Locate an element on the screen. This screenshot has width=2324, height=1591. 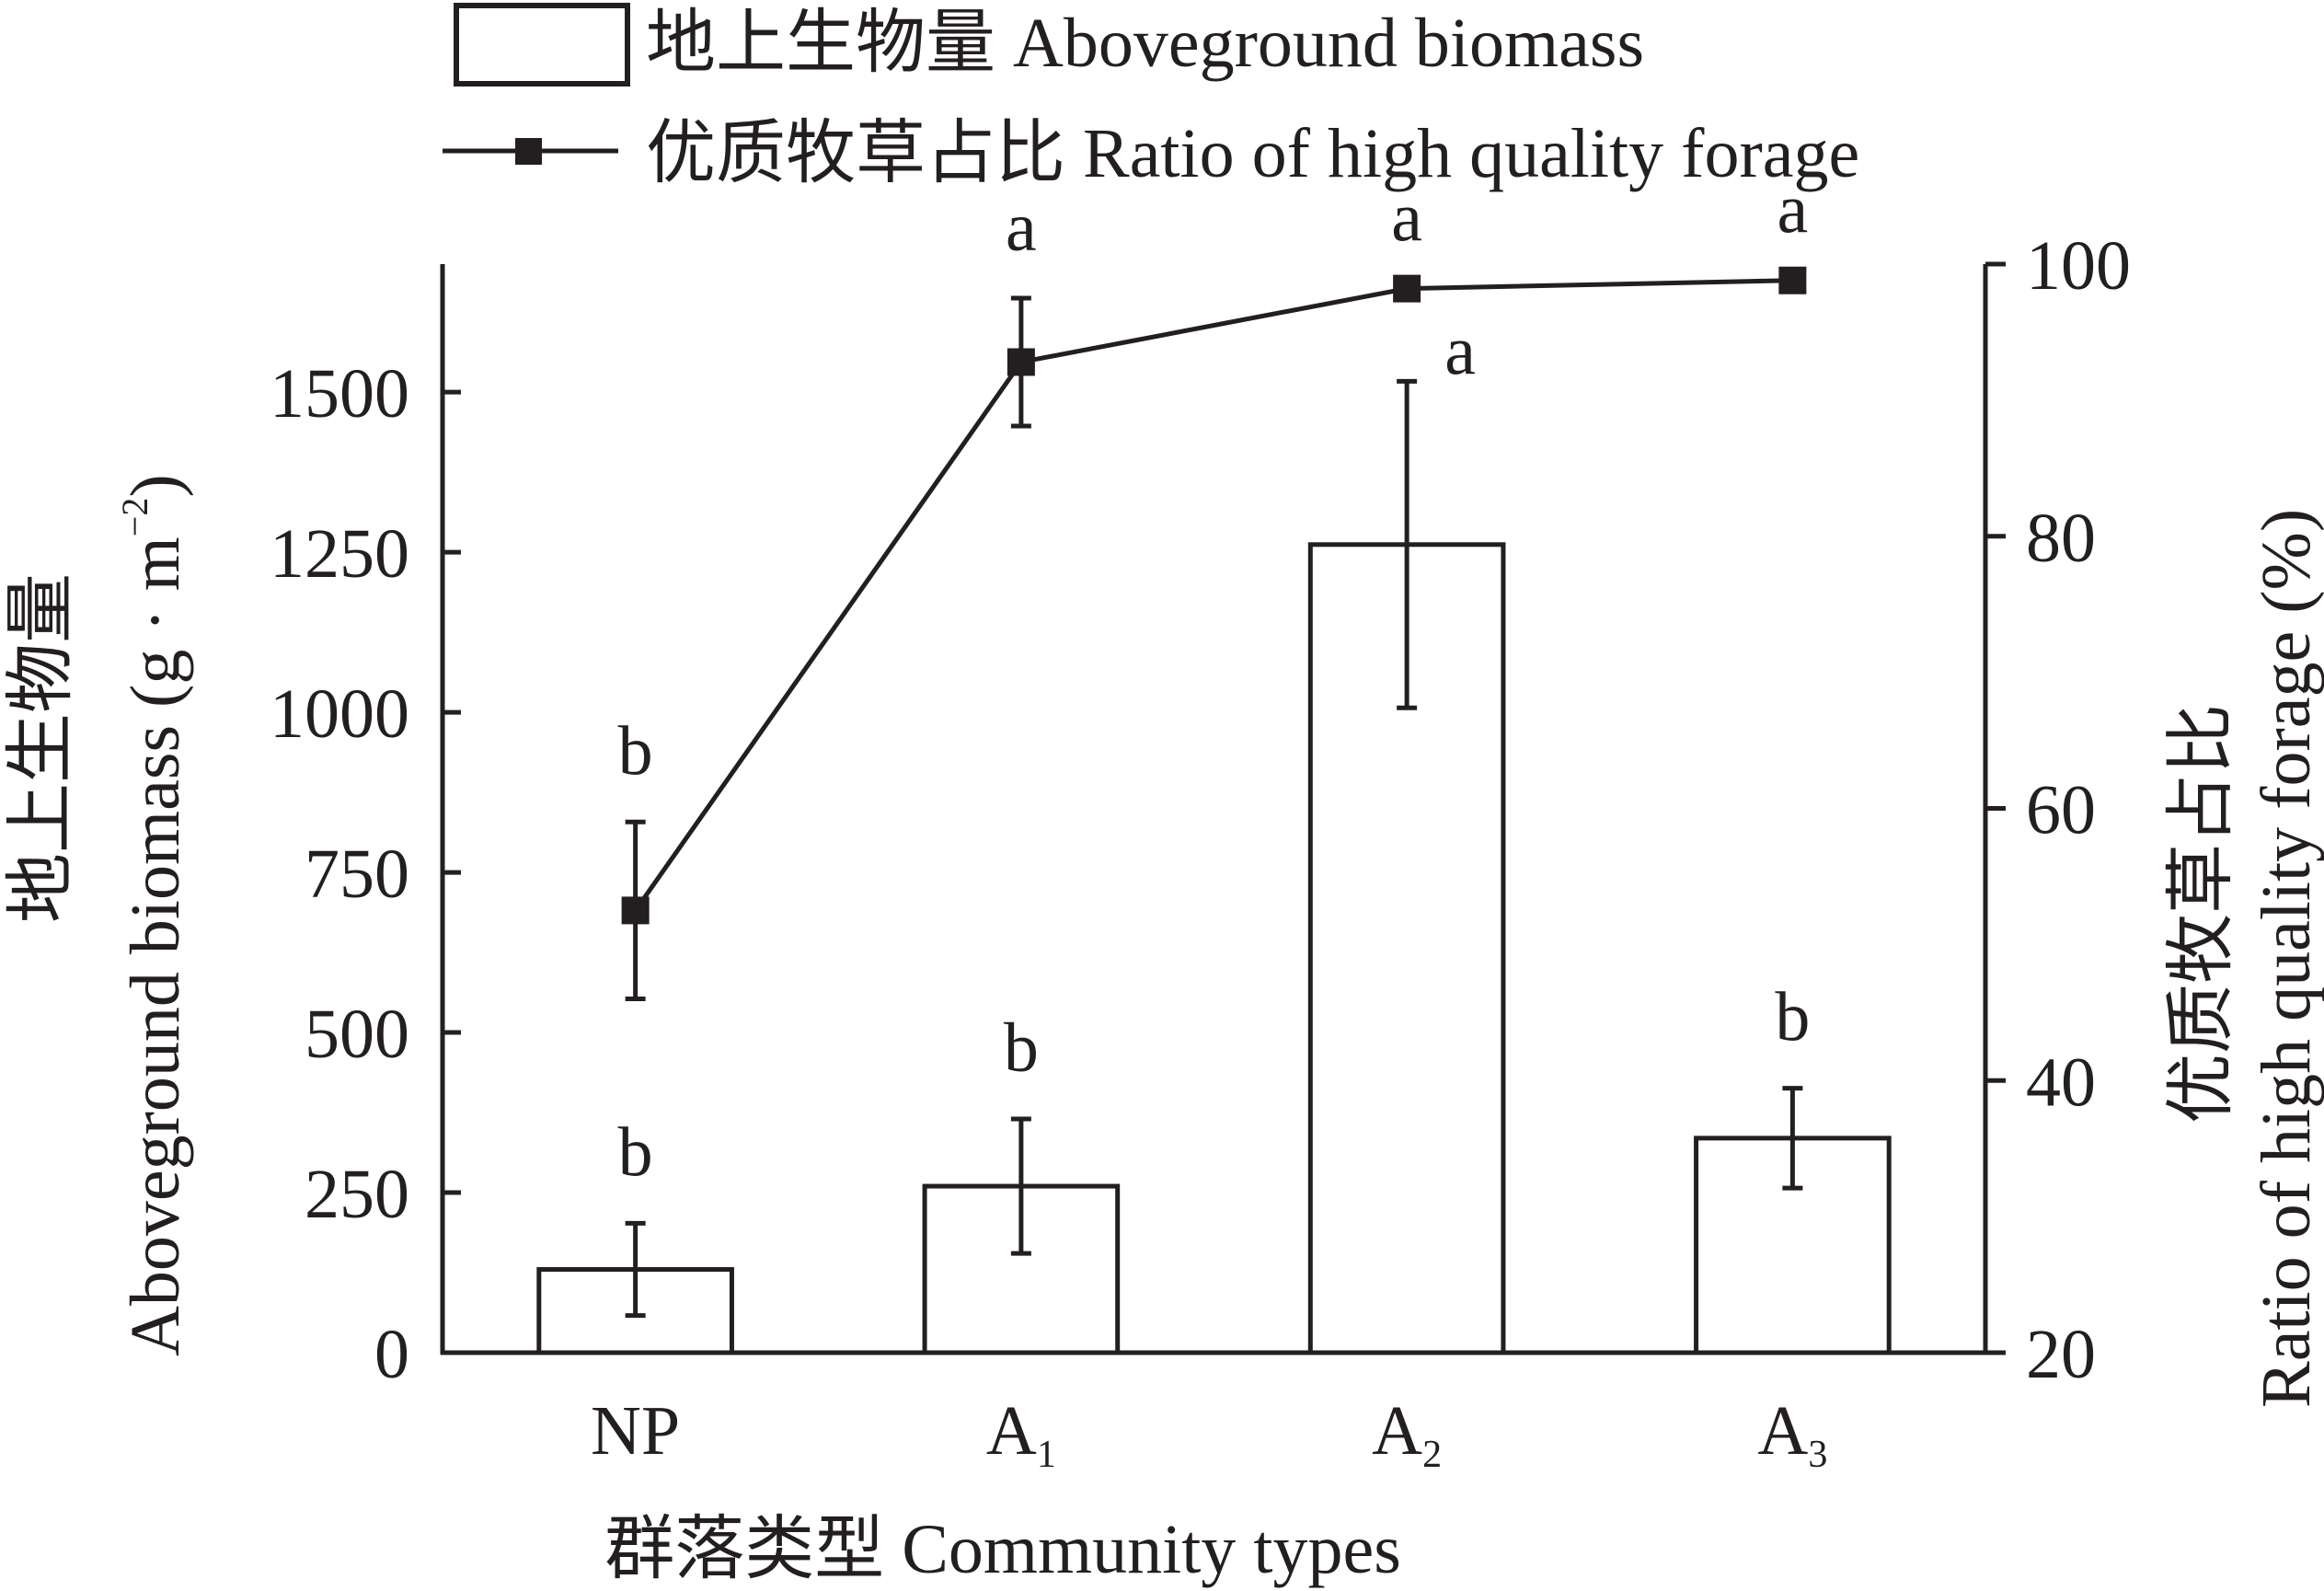
right-tick-label: 80 is located at coordinates (2061, 538).